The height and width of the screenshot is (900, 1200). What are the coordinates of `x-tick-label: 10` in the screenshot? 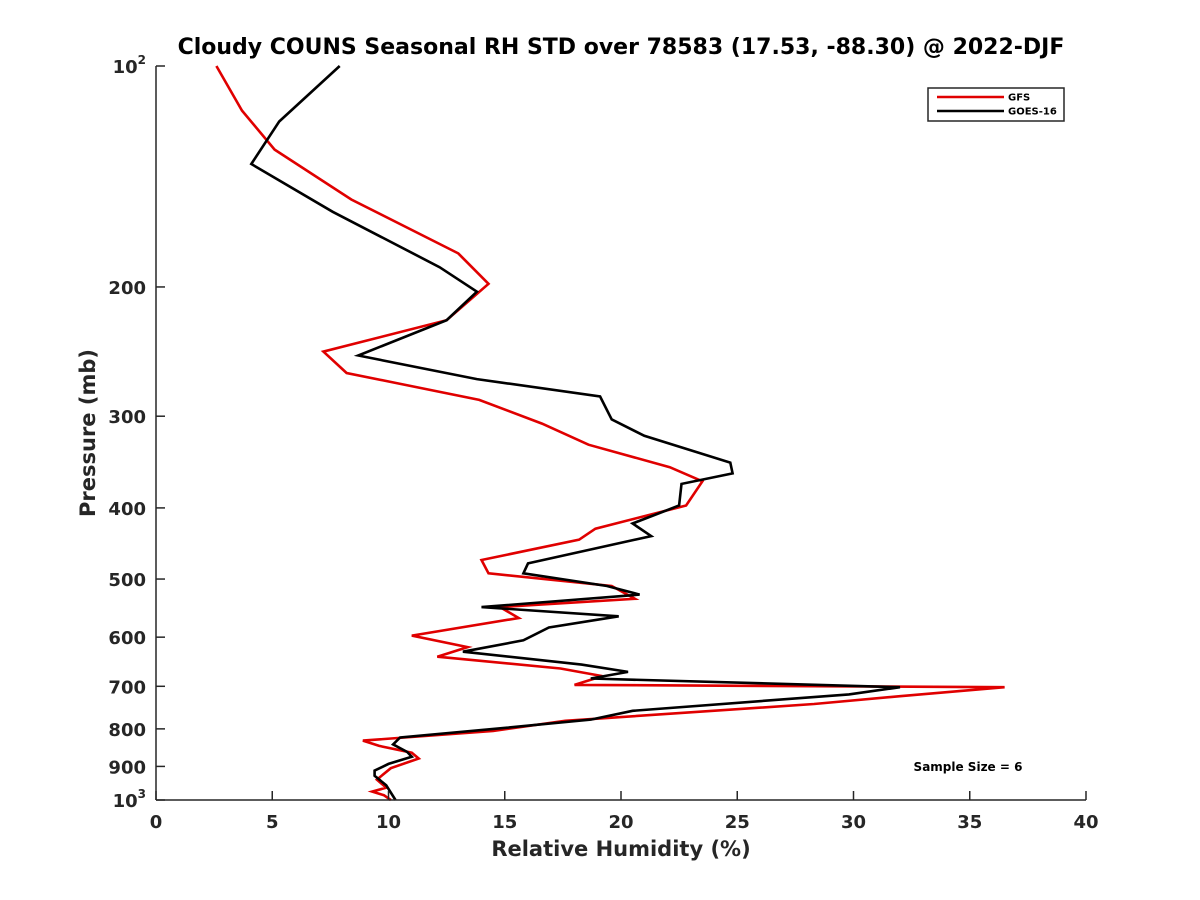 It's located at (388, 822).